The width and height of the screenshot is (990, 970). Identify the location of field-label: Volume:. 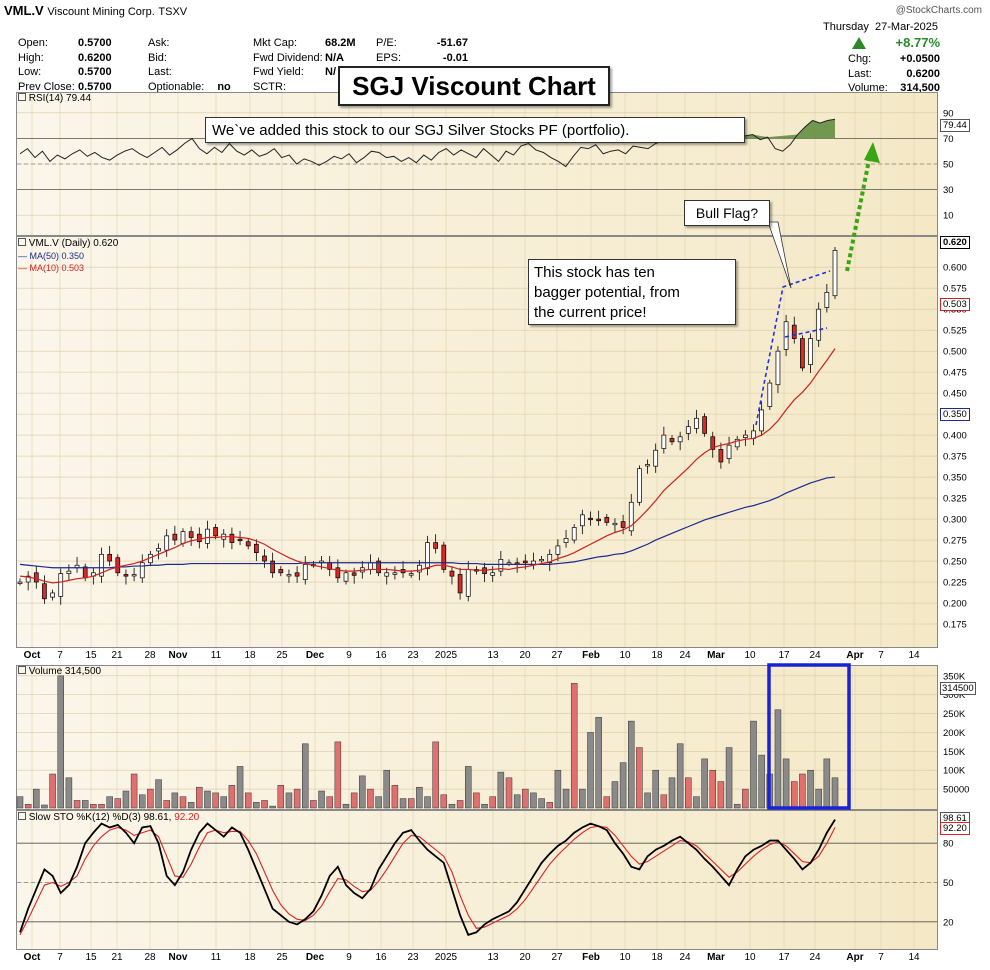
(868, 88).